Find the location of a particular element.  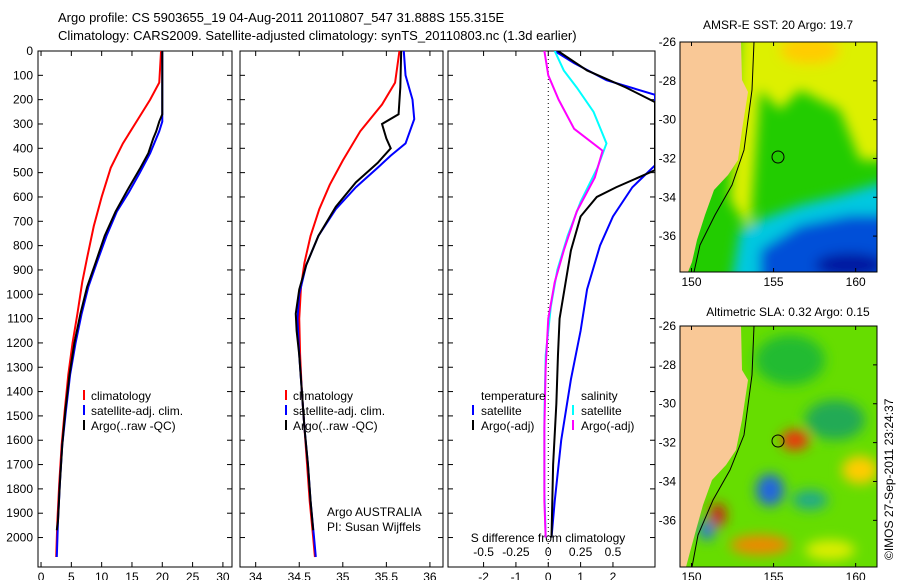

y-tick-label: 1500 is located at coordinates (19, 416).